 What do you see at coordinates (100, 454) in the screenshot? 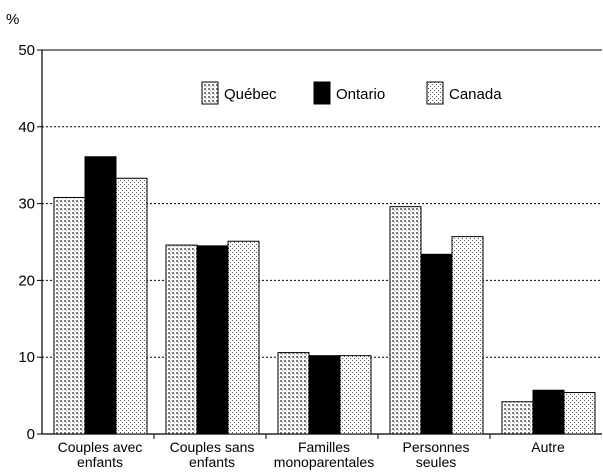
I see `x-tick-label: Couples avec enfants` at bounding box center [100, 454].